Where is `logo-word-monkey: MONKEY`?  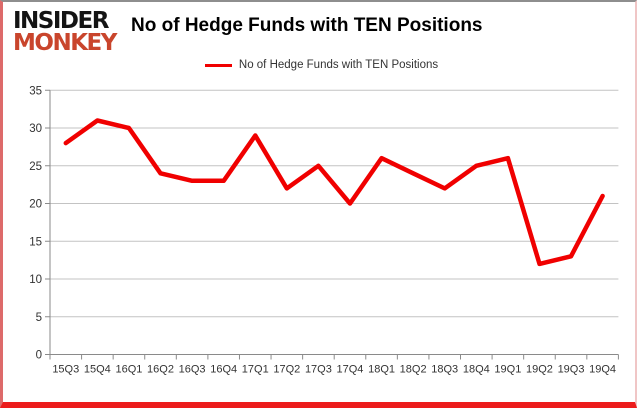
logo-word-monkey: MONKEY is located at coordinates (65, 42).